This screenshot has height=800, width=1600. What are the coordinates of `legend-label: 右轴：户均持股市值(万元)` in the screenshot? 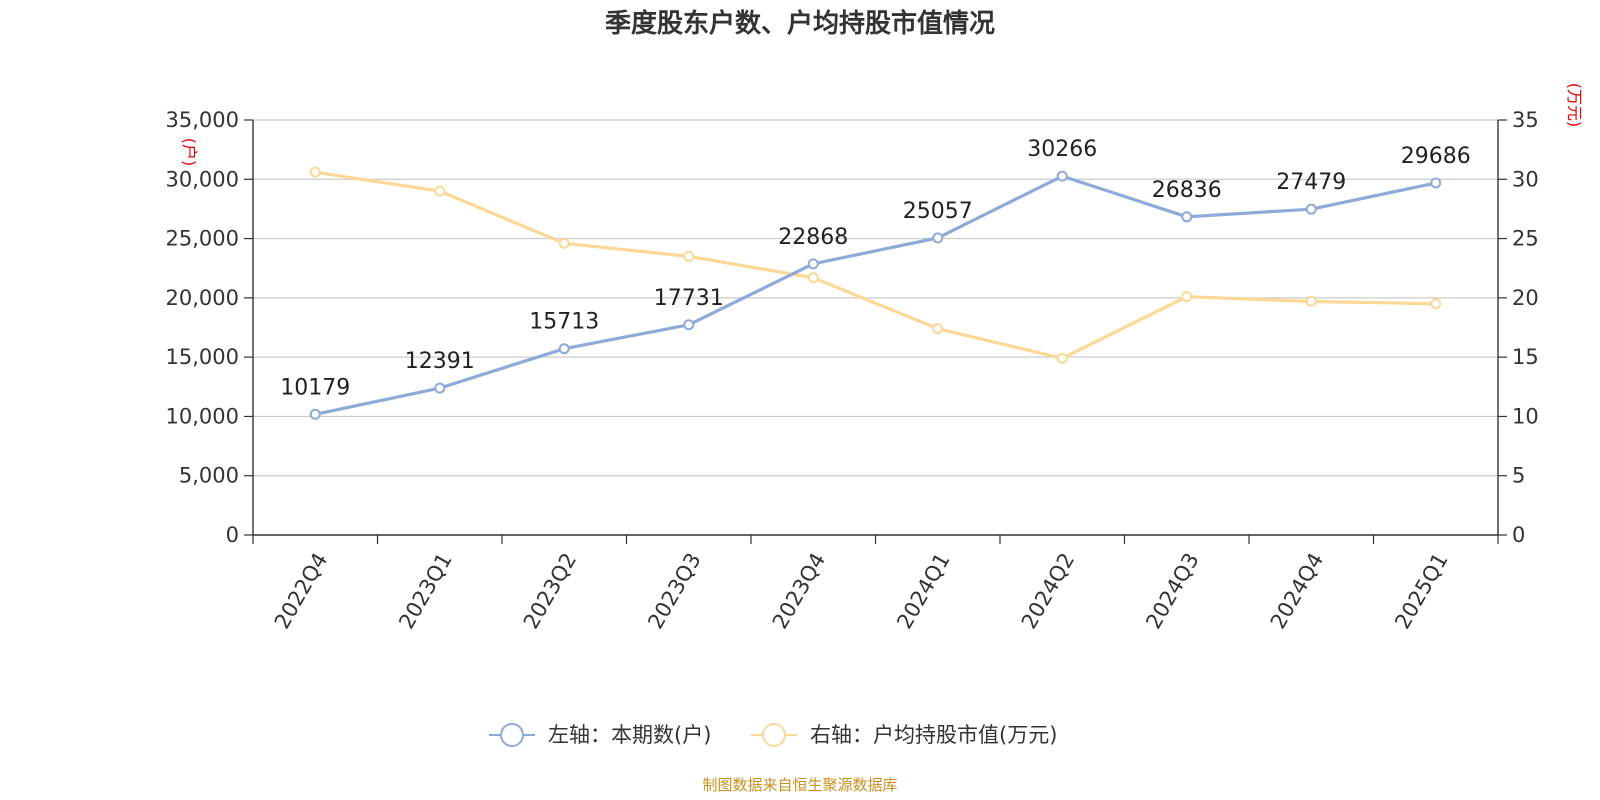 It's located at (933, 735).